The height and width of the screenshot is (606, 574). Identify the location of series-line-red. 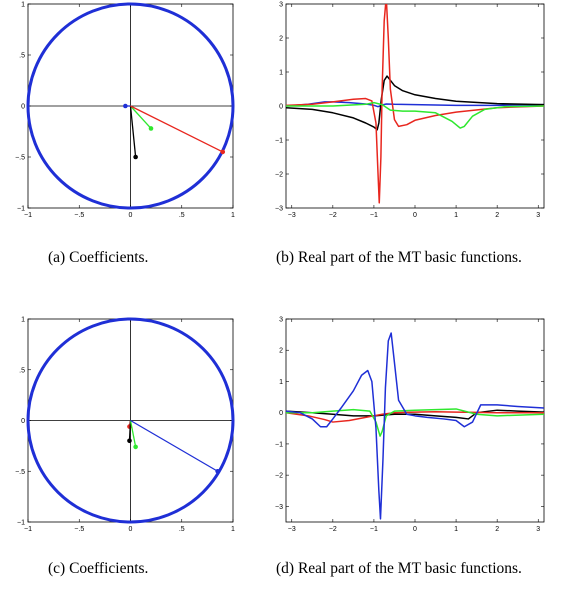
(415, 104).